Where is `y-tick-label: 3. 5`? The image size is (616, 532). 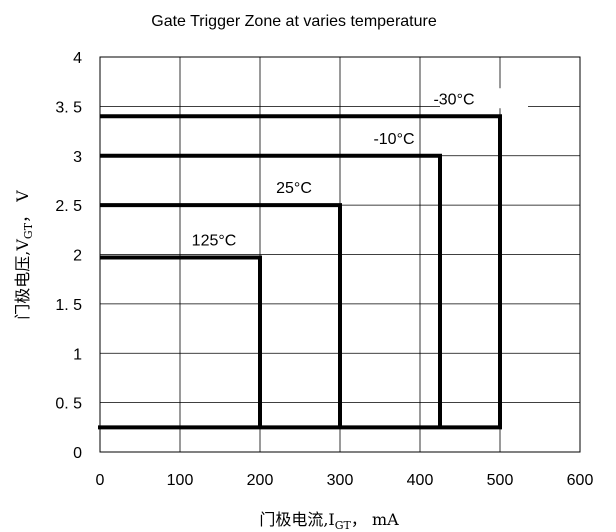 y-tick-label: 3. 5 is located at coordinates (68, 107).